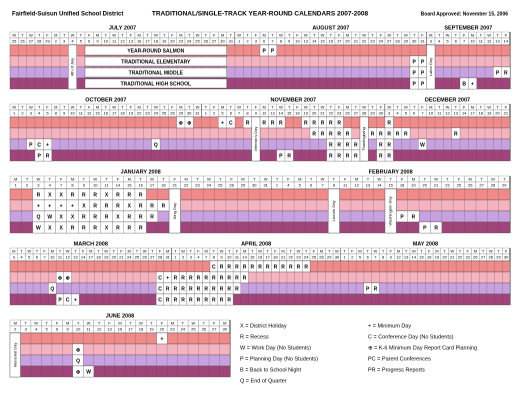 The height and width of the screenshot is (400, 520). Describe the element at coordinates (260, 288) in the screenshot. I see `track-row` at that location.